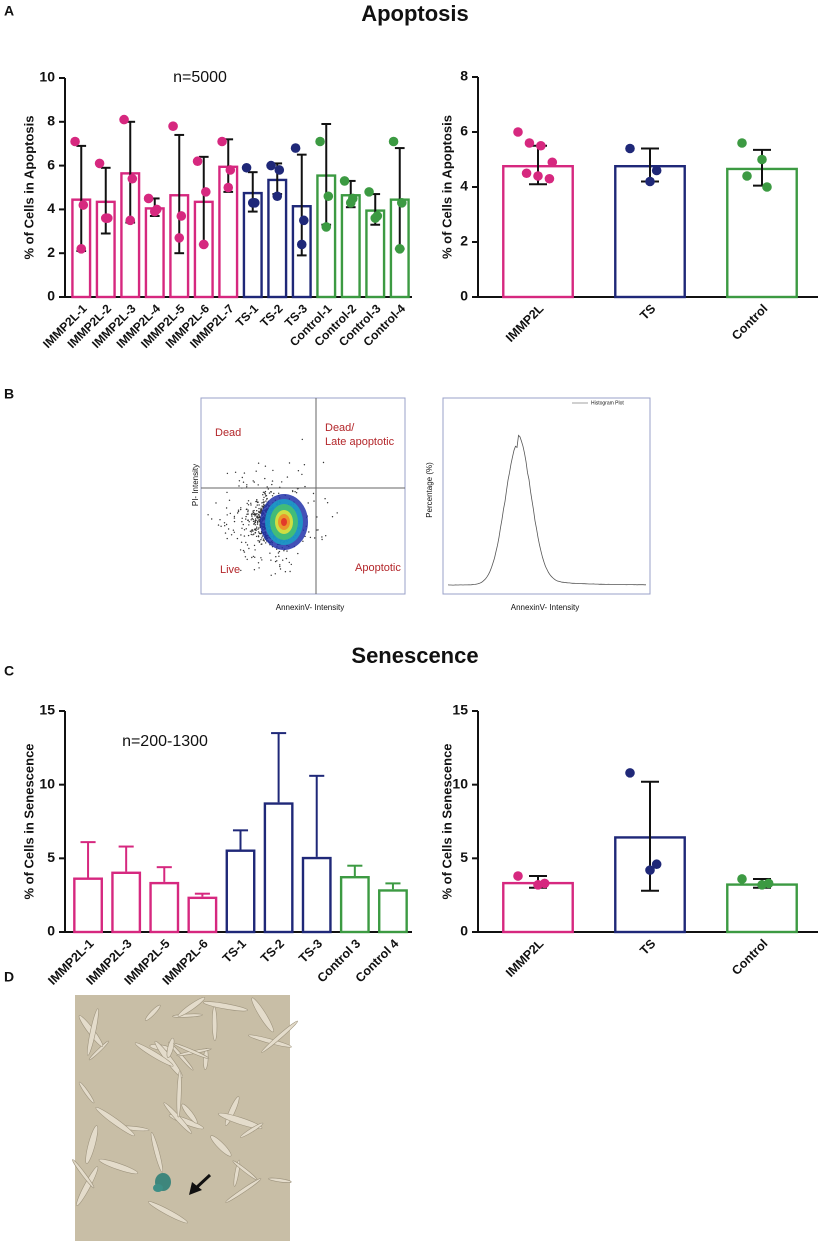 The height and width of the screenshot is (1251, 829). Describe the element at coordinates (272, 951) in the screenshot. I see `x-tick-label: TS-2` at that location.